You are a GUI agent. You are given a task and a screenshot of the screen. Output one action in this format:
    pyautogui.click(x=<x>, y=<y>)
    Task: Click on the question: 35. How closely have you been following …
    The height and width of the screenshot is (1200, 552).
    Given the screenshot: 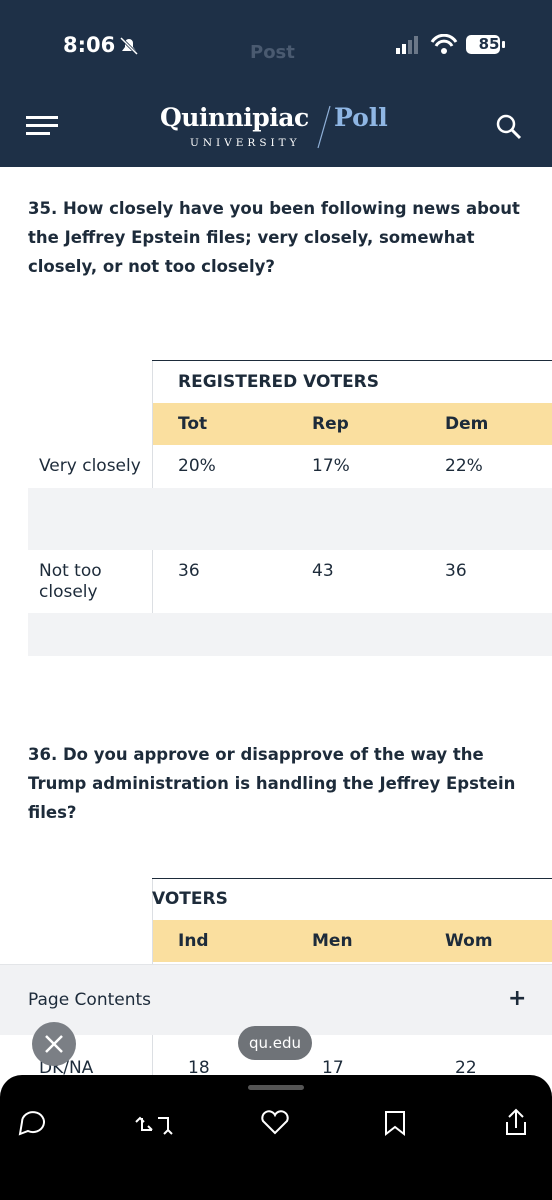 What is the action you would take?
    pyautogui.click(x=274, y=237)
    